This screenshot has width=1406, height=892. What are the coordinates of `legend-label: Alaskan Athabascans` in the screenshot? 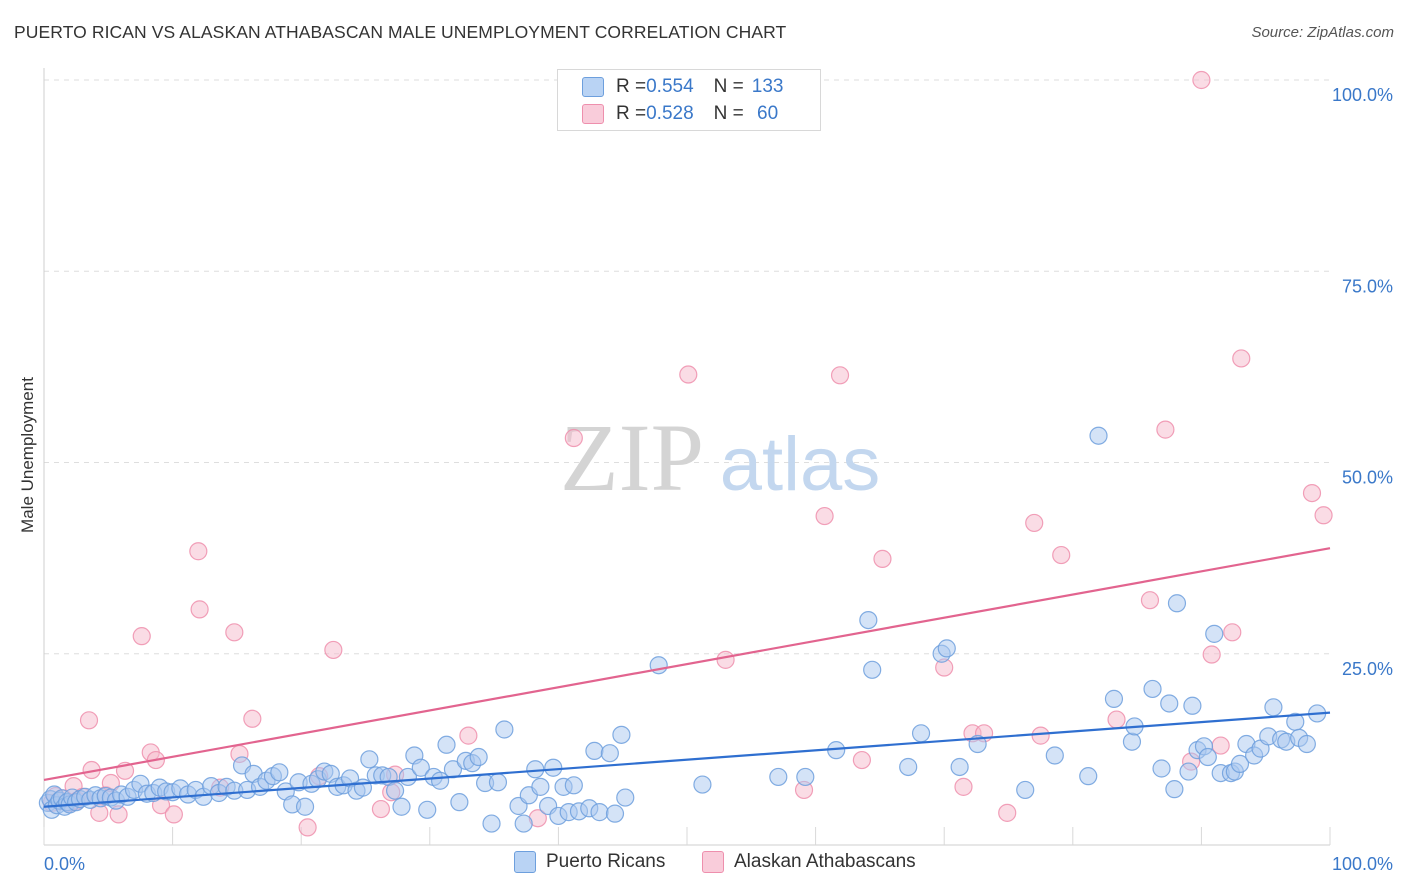 It's located at (825, 861).